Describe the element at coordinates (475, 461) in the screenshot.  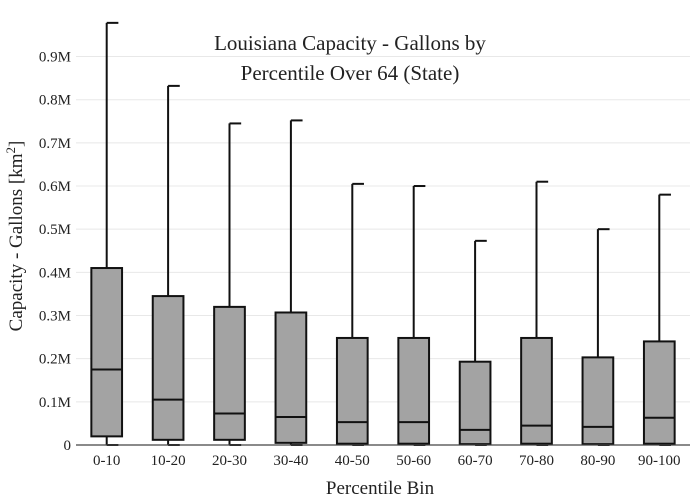
I see `x-tick-label: 60-70` at that location.